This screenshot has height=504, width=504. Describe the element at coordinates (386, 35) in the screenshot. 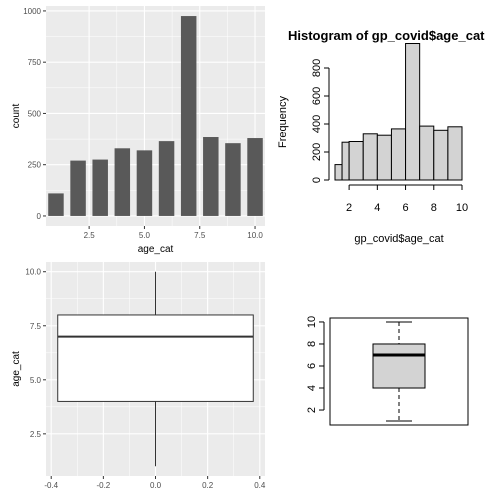

I see `histogram-title: Histogram of gp_covid$age_cat` at that location.